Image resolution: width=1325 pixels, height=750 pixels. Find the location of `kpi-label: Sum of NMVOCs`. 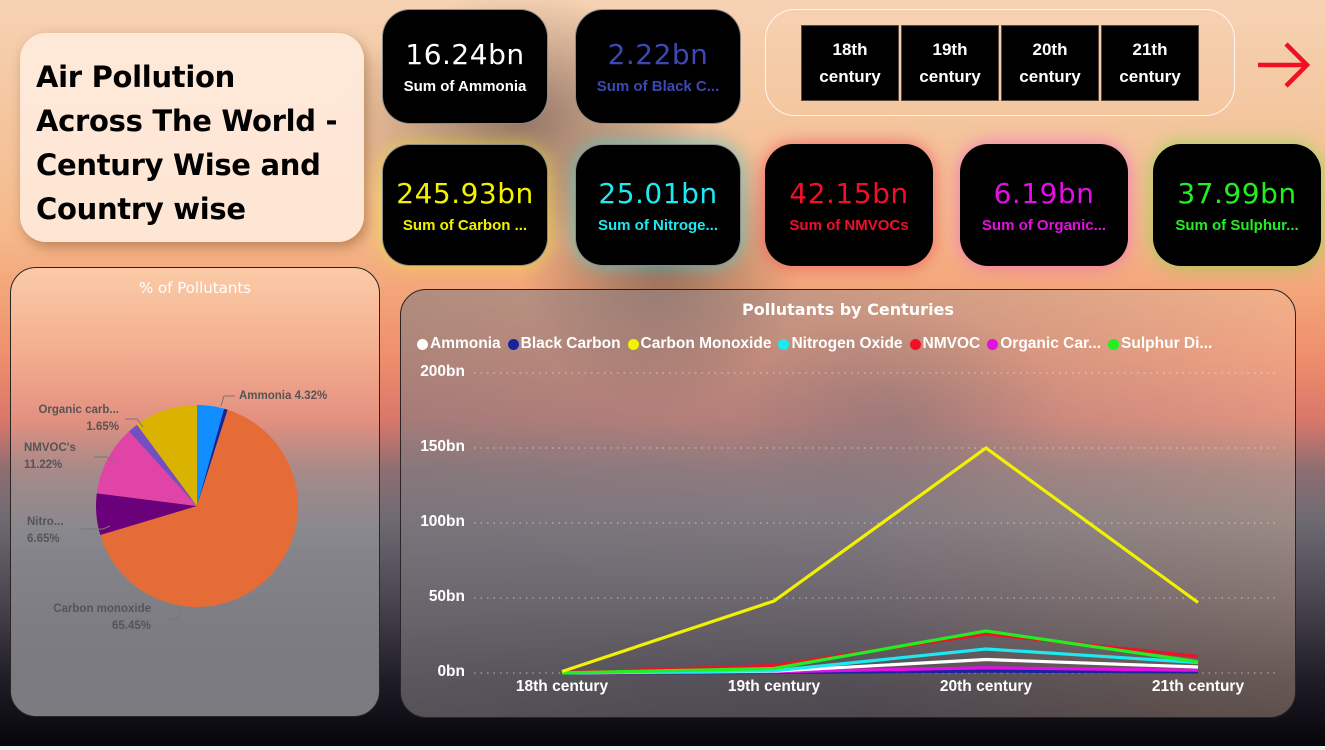

kpi-label: Sum of NMVOCs is located at coordinates (849, 225).